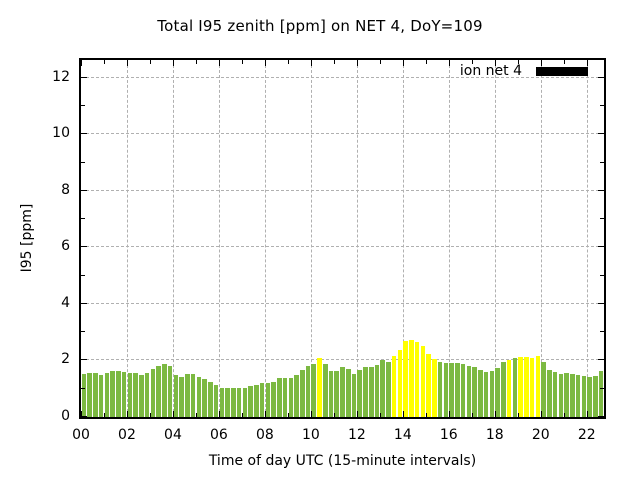  Describe the element at coordinates (227, 402) in the screenshot. I see `bar-06:15` at that location.